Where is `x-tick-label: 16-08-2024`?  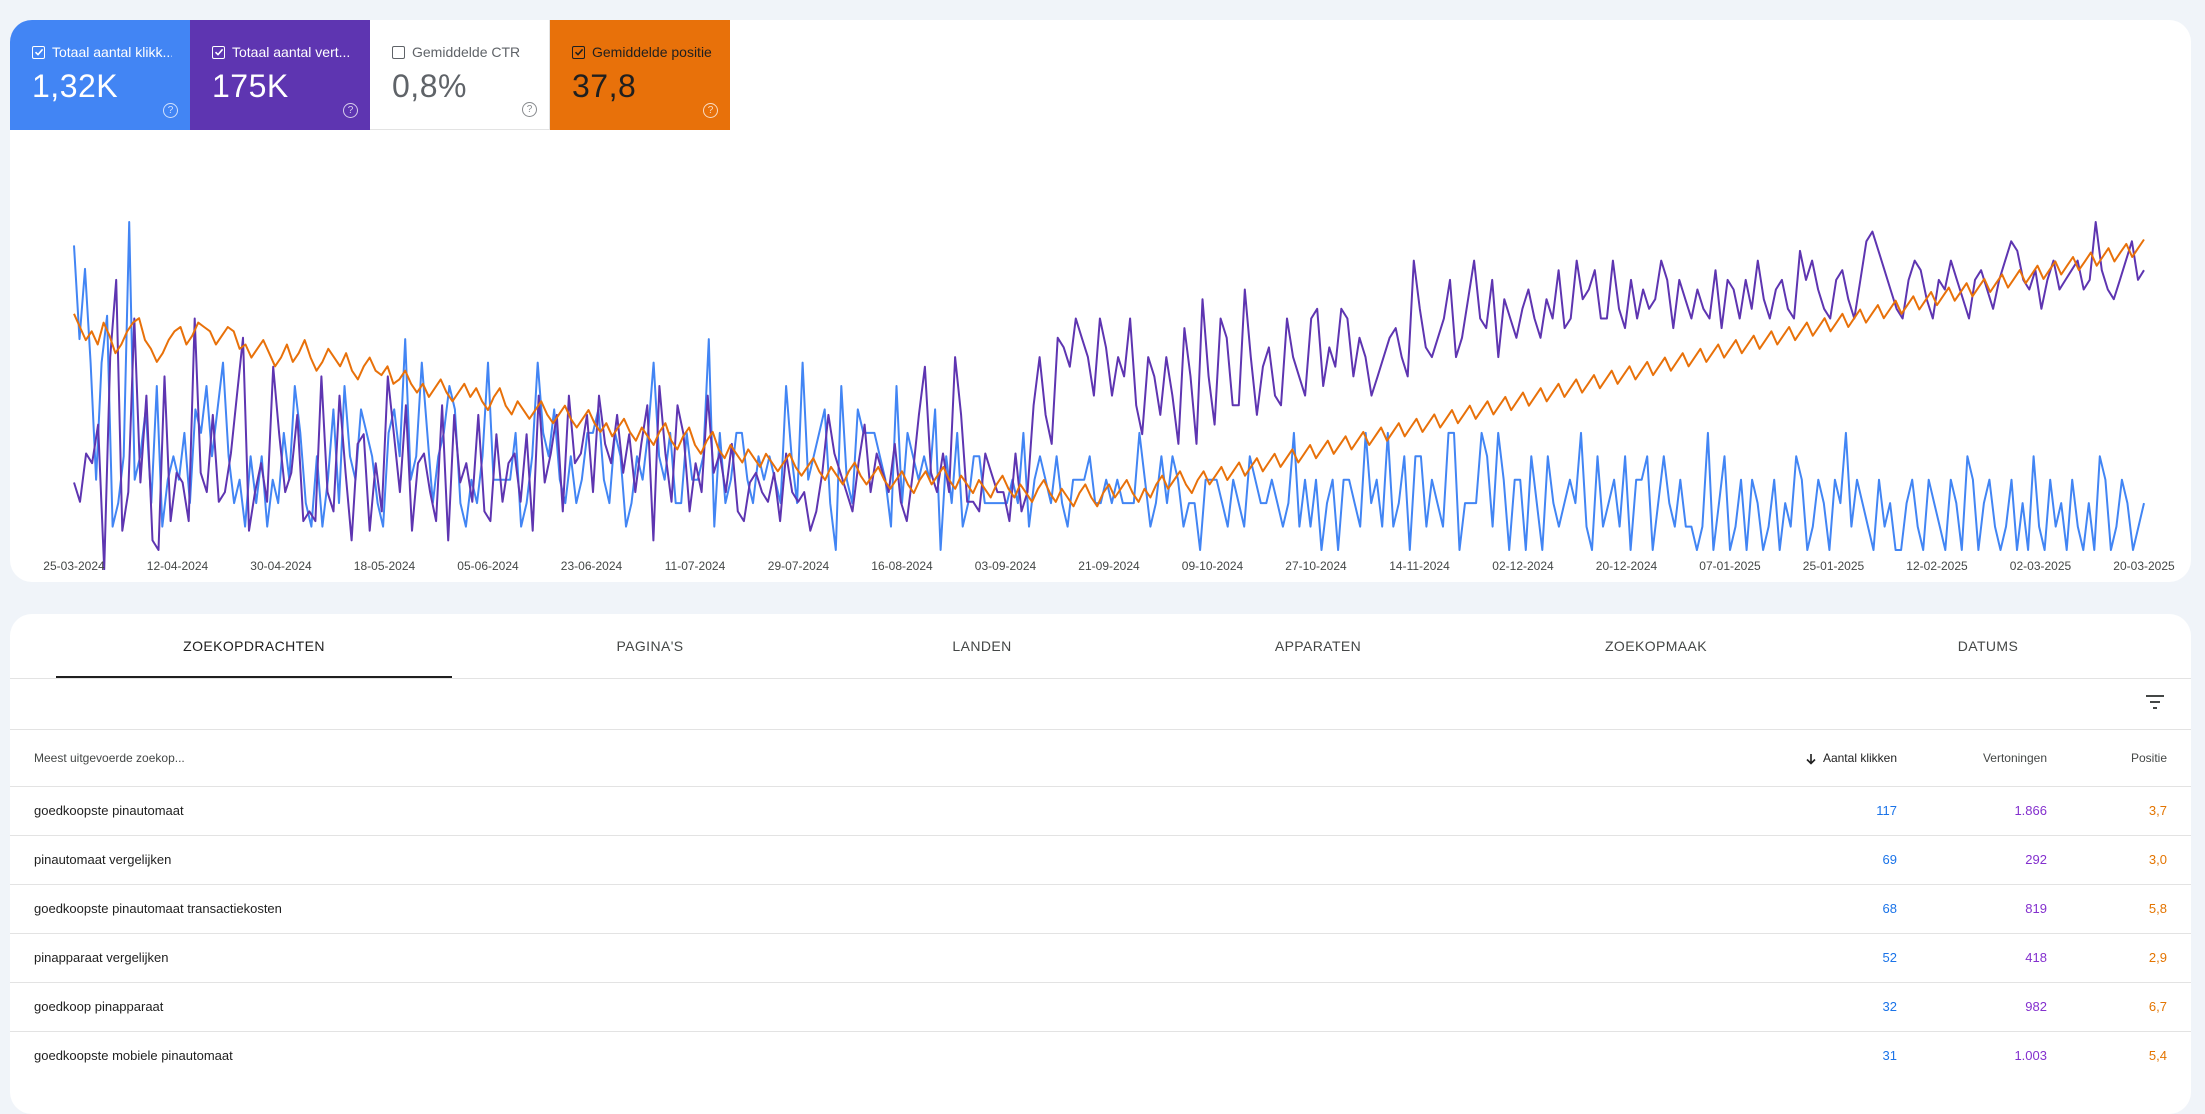
x-tick-label: 16-08-2024 is located at coordinates (902, 564).